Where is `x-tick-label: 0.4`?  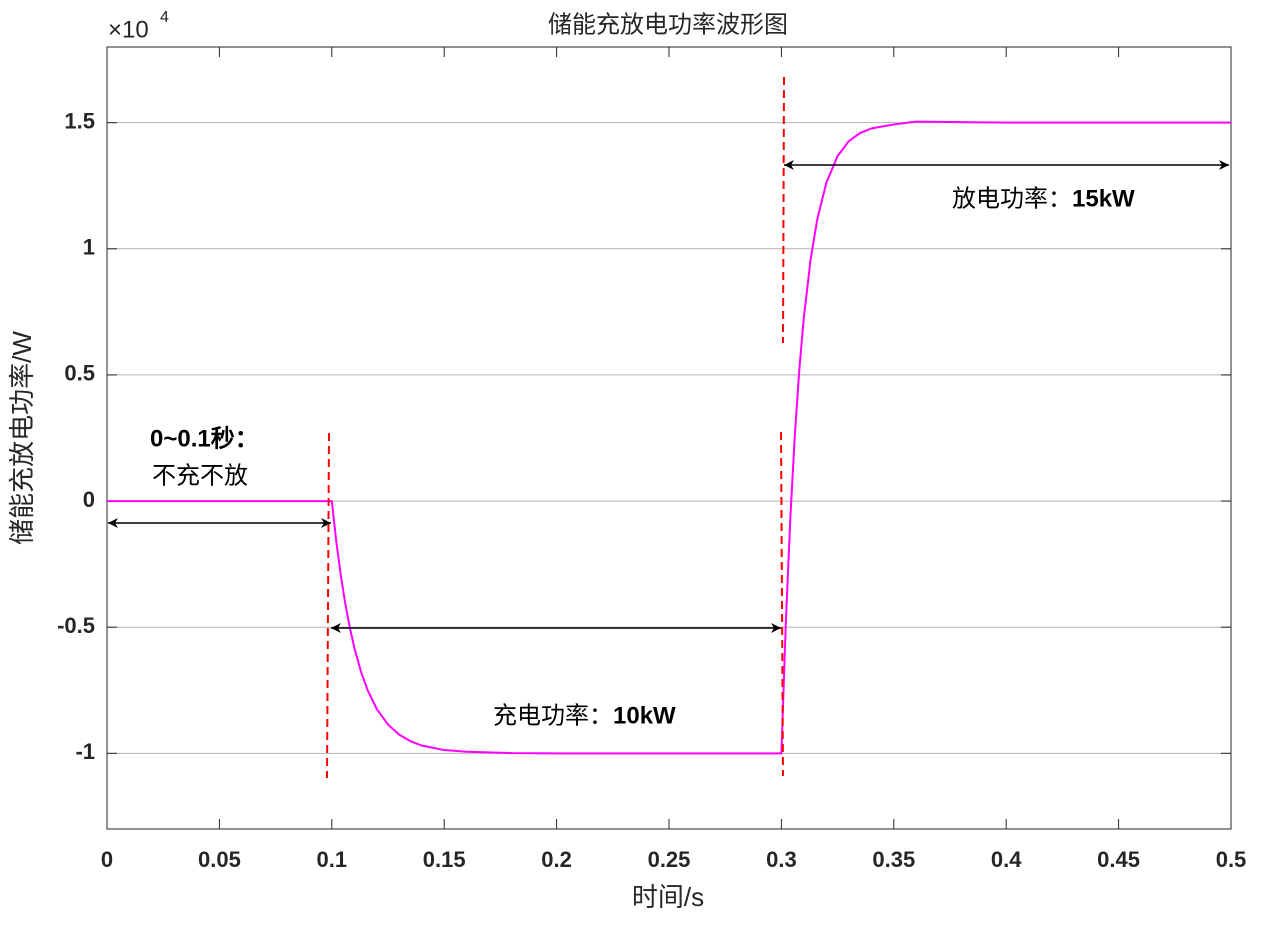 x-tick-label: 0.4 is located at coordinates (1006, 859).